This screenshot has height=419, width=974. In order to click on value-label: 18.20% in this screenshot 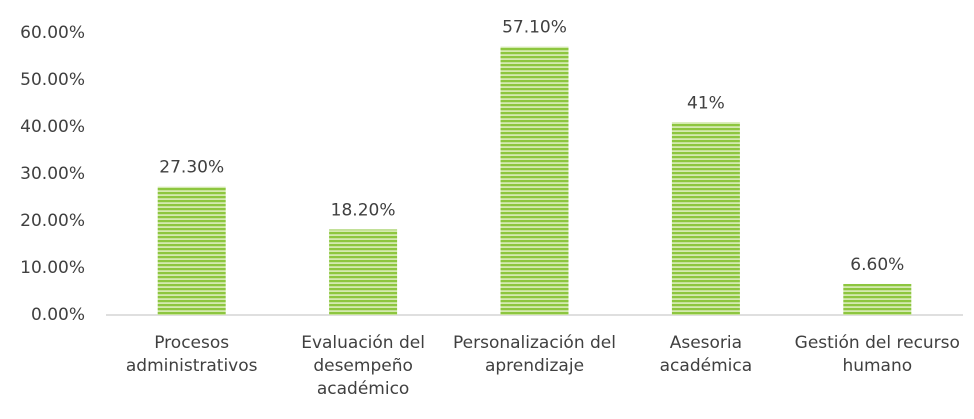, I will do `click(363, 210)`.